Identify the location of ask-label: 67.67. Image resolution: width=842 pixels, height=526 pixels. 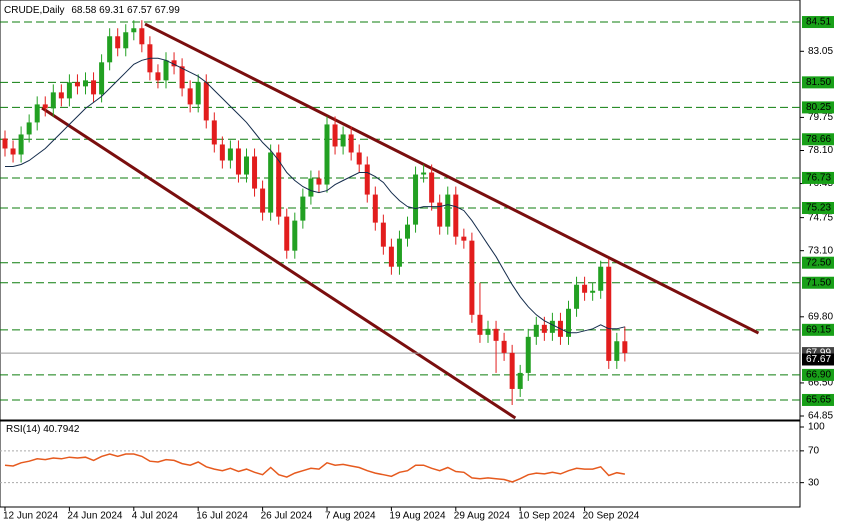
(818, 359).